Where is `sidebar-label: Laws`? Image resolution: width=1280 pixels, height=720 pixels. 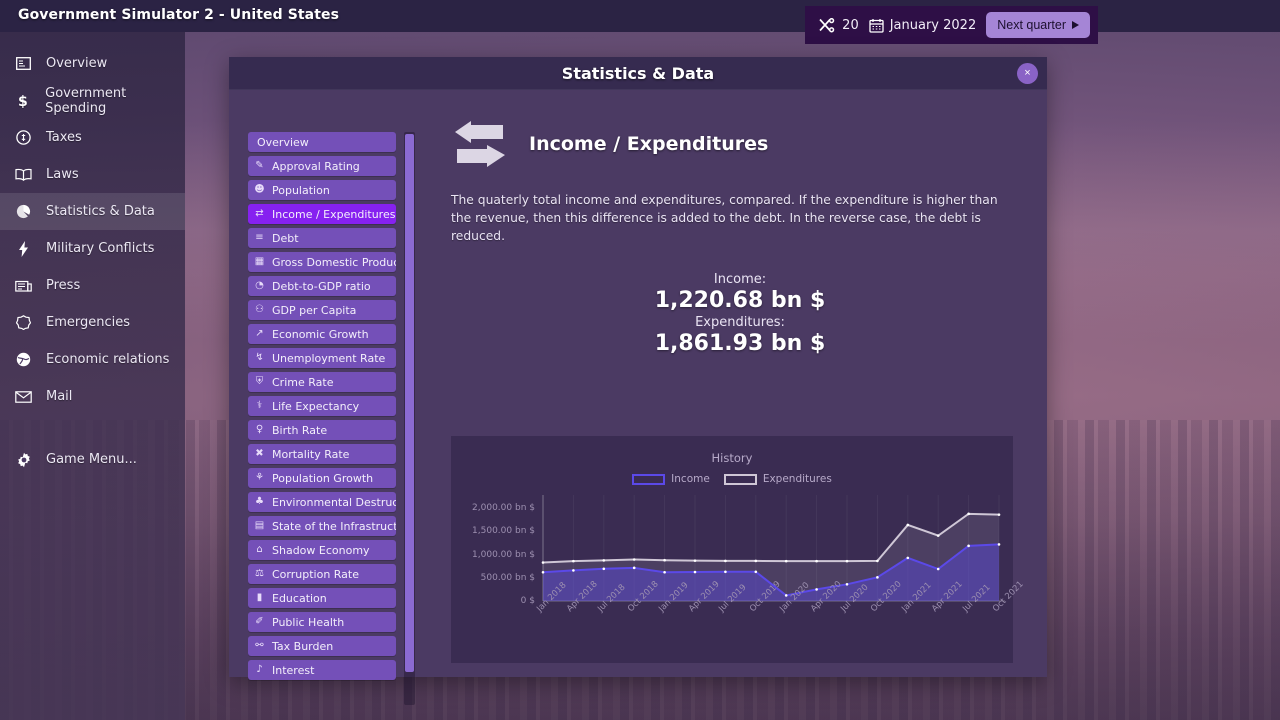 sidebar-label: Laws is located at coordinates (62, 174).